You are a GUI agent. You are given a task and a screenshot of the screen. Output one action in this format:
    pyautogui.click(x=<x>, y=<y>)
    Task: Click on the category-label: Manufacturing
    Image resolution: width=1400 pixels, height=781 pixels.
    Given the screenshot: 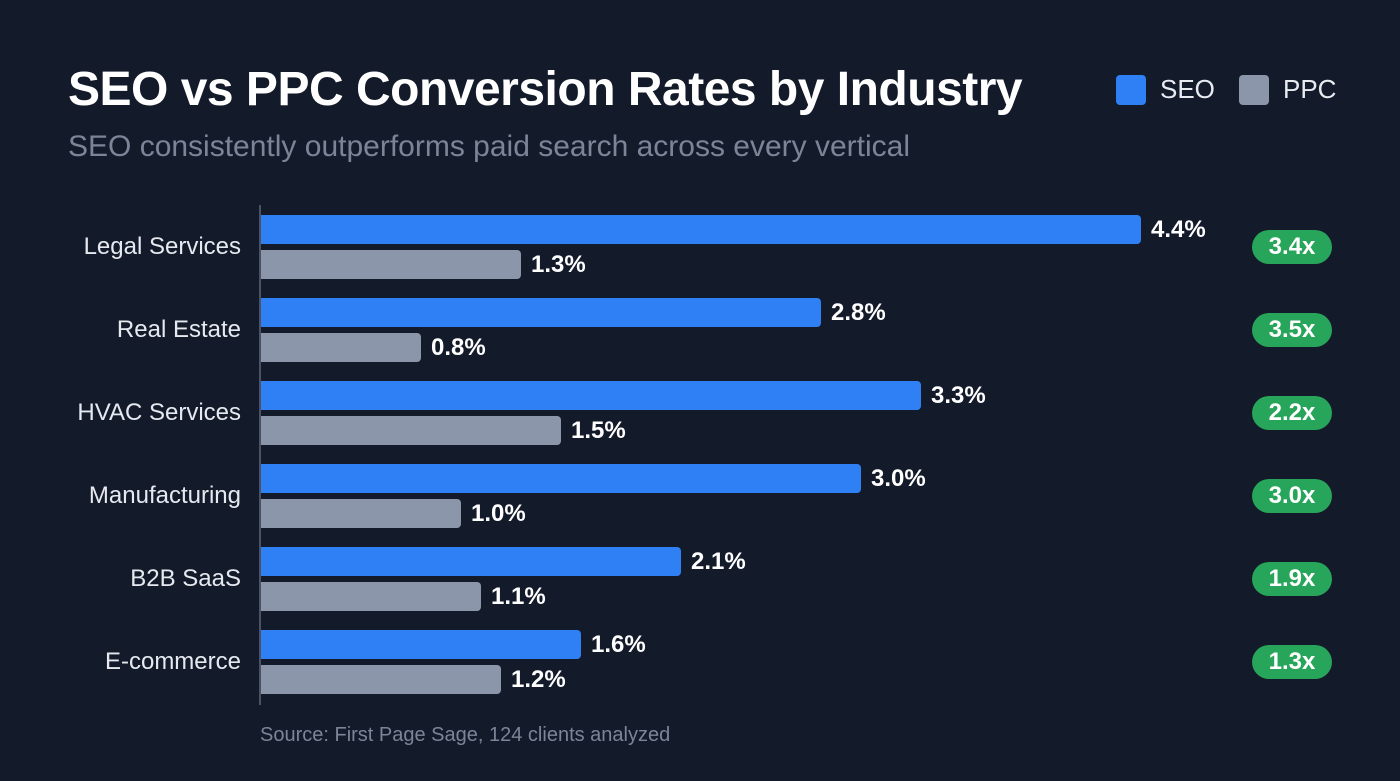 What is the action you would take?
    pyautogui.click(x=164, y=495)
    